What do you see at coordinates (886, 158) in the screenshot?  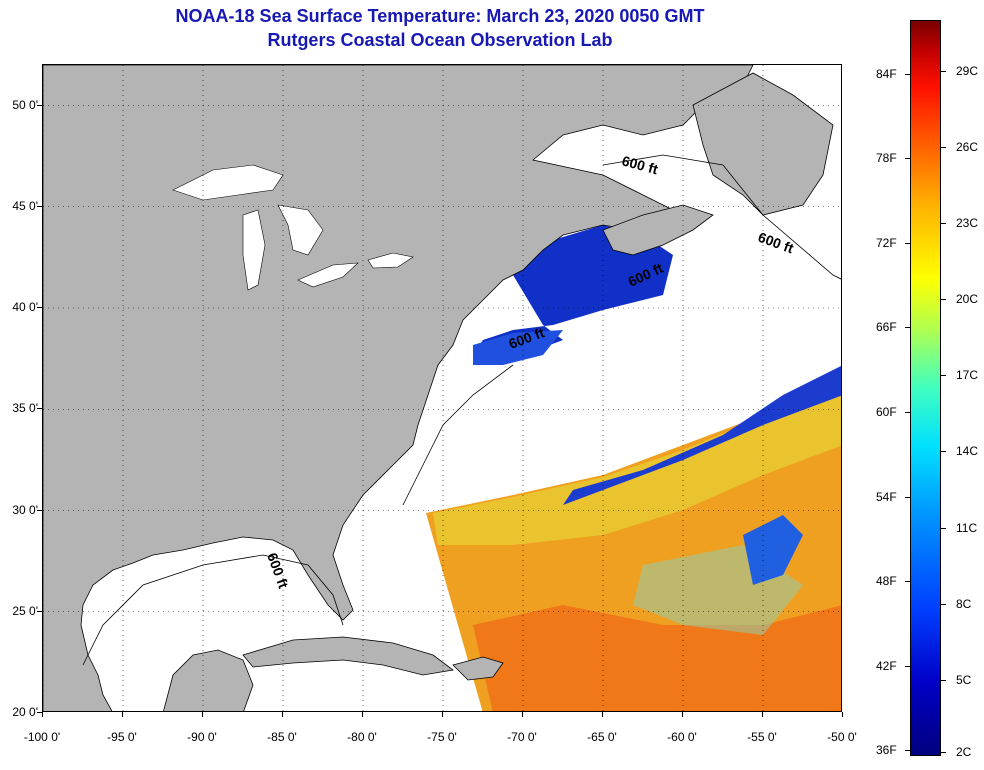 I see `colorbar-fahrenheit-label: 78F` at bounding box center [886, 158].